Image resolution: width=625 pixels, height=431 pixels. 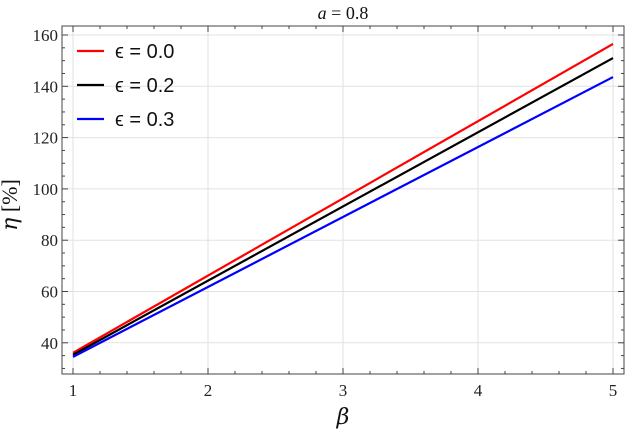 What do you see at coordinates (49, 292) in the screenshot?
I see `svg-text: 60` at bounding box center [49, 292].